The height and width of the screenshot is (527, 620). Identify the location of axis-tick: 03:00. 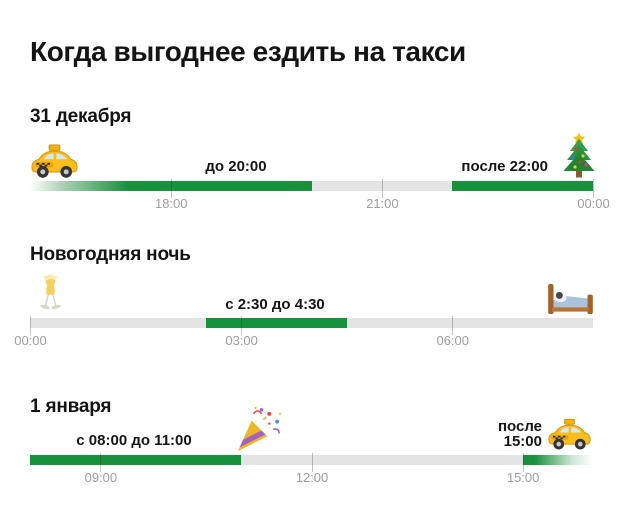
(241, 332).